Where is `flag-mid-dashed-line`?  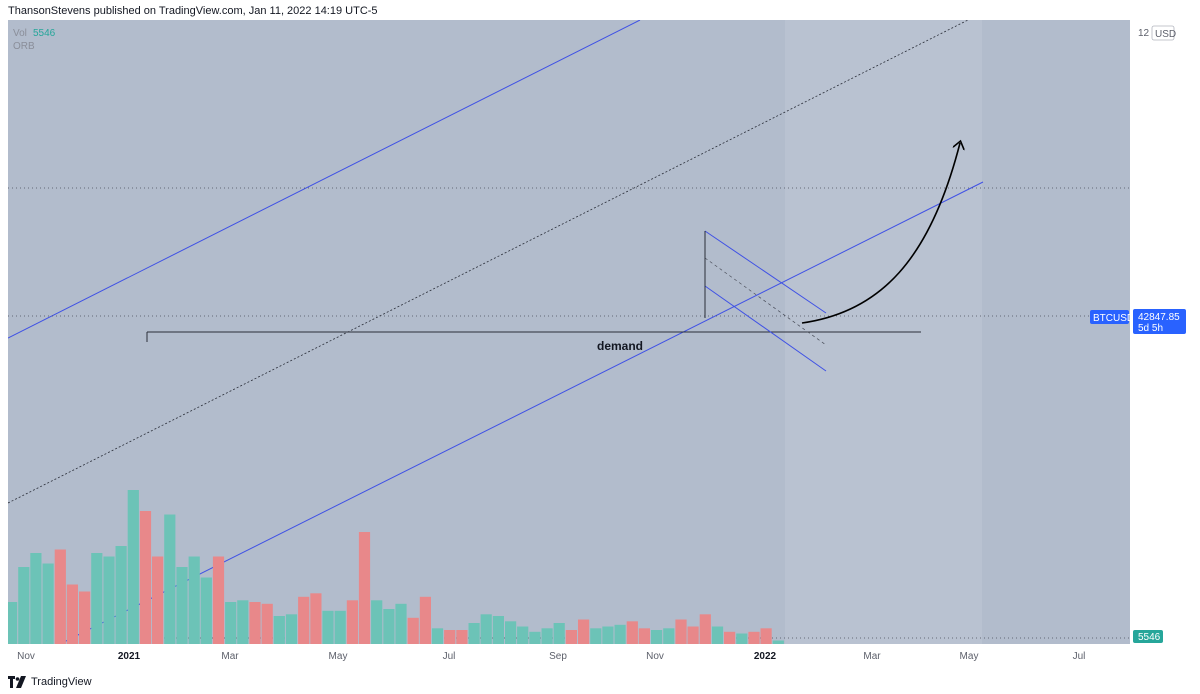 flag-mid-dashed-line is located at coordinates (765, 301).